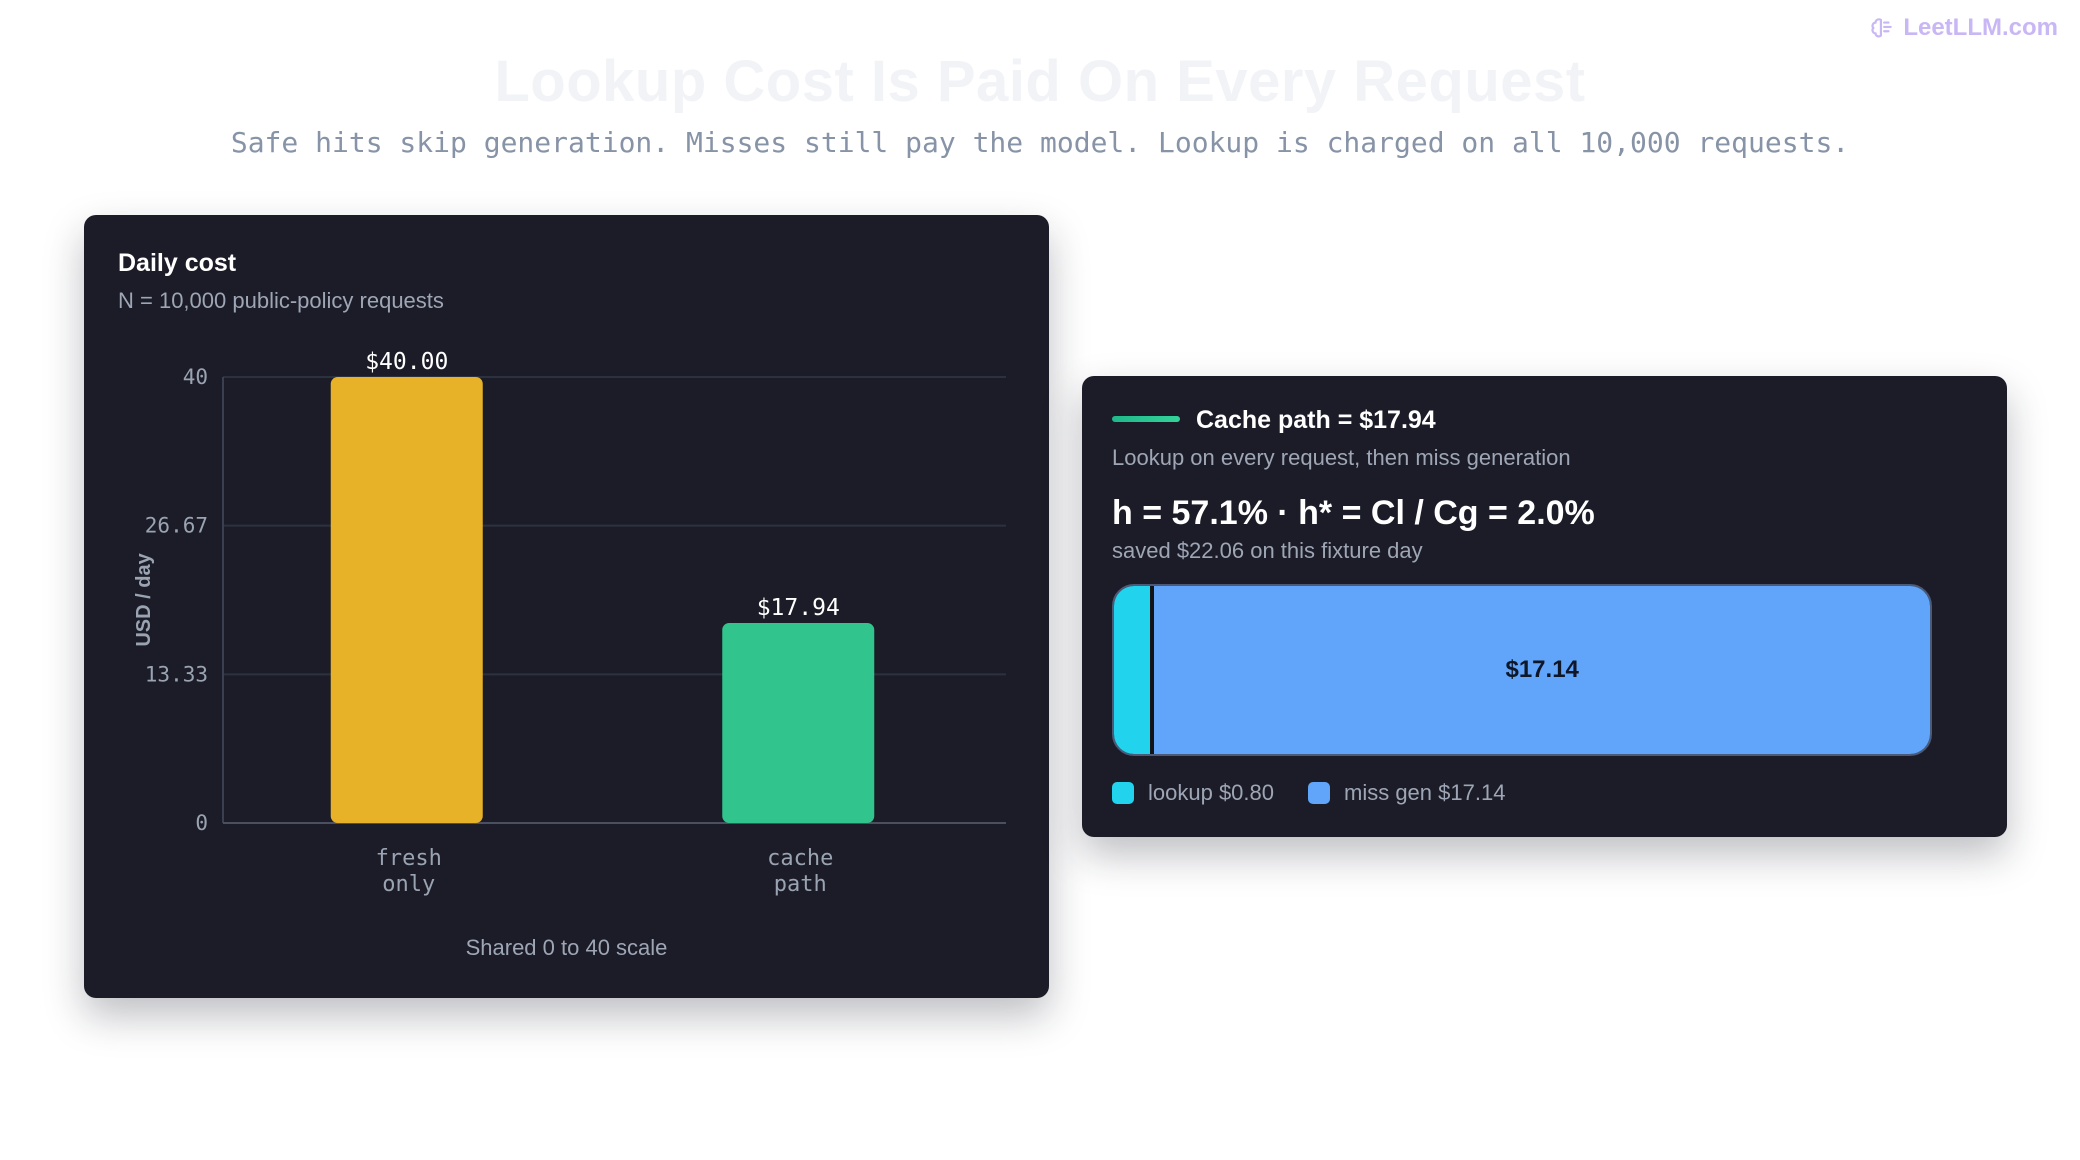  What do you see at coordinates (800, 858) in the screenshot?
I see `x-tick-label: cache` at bounding box center [800, 858].